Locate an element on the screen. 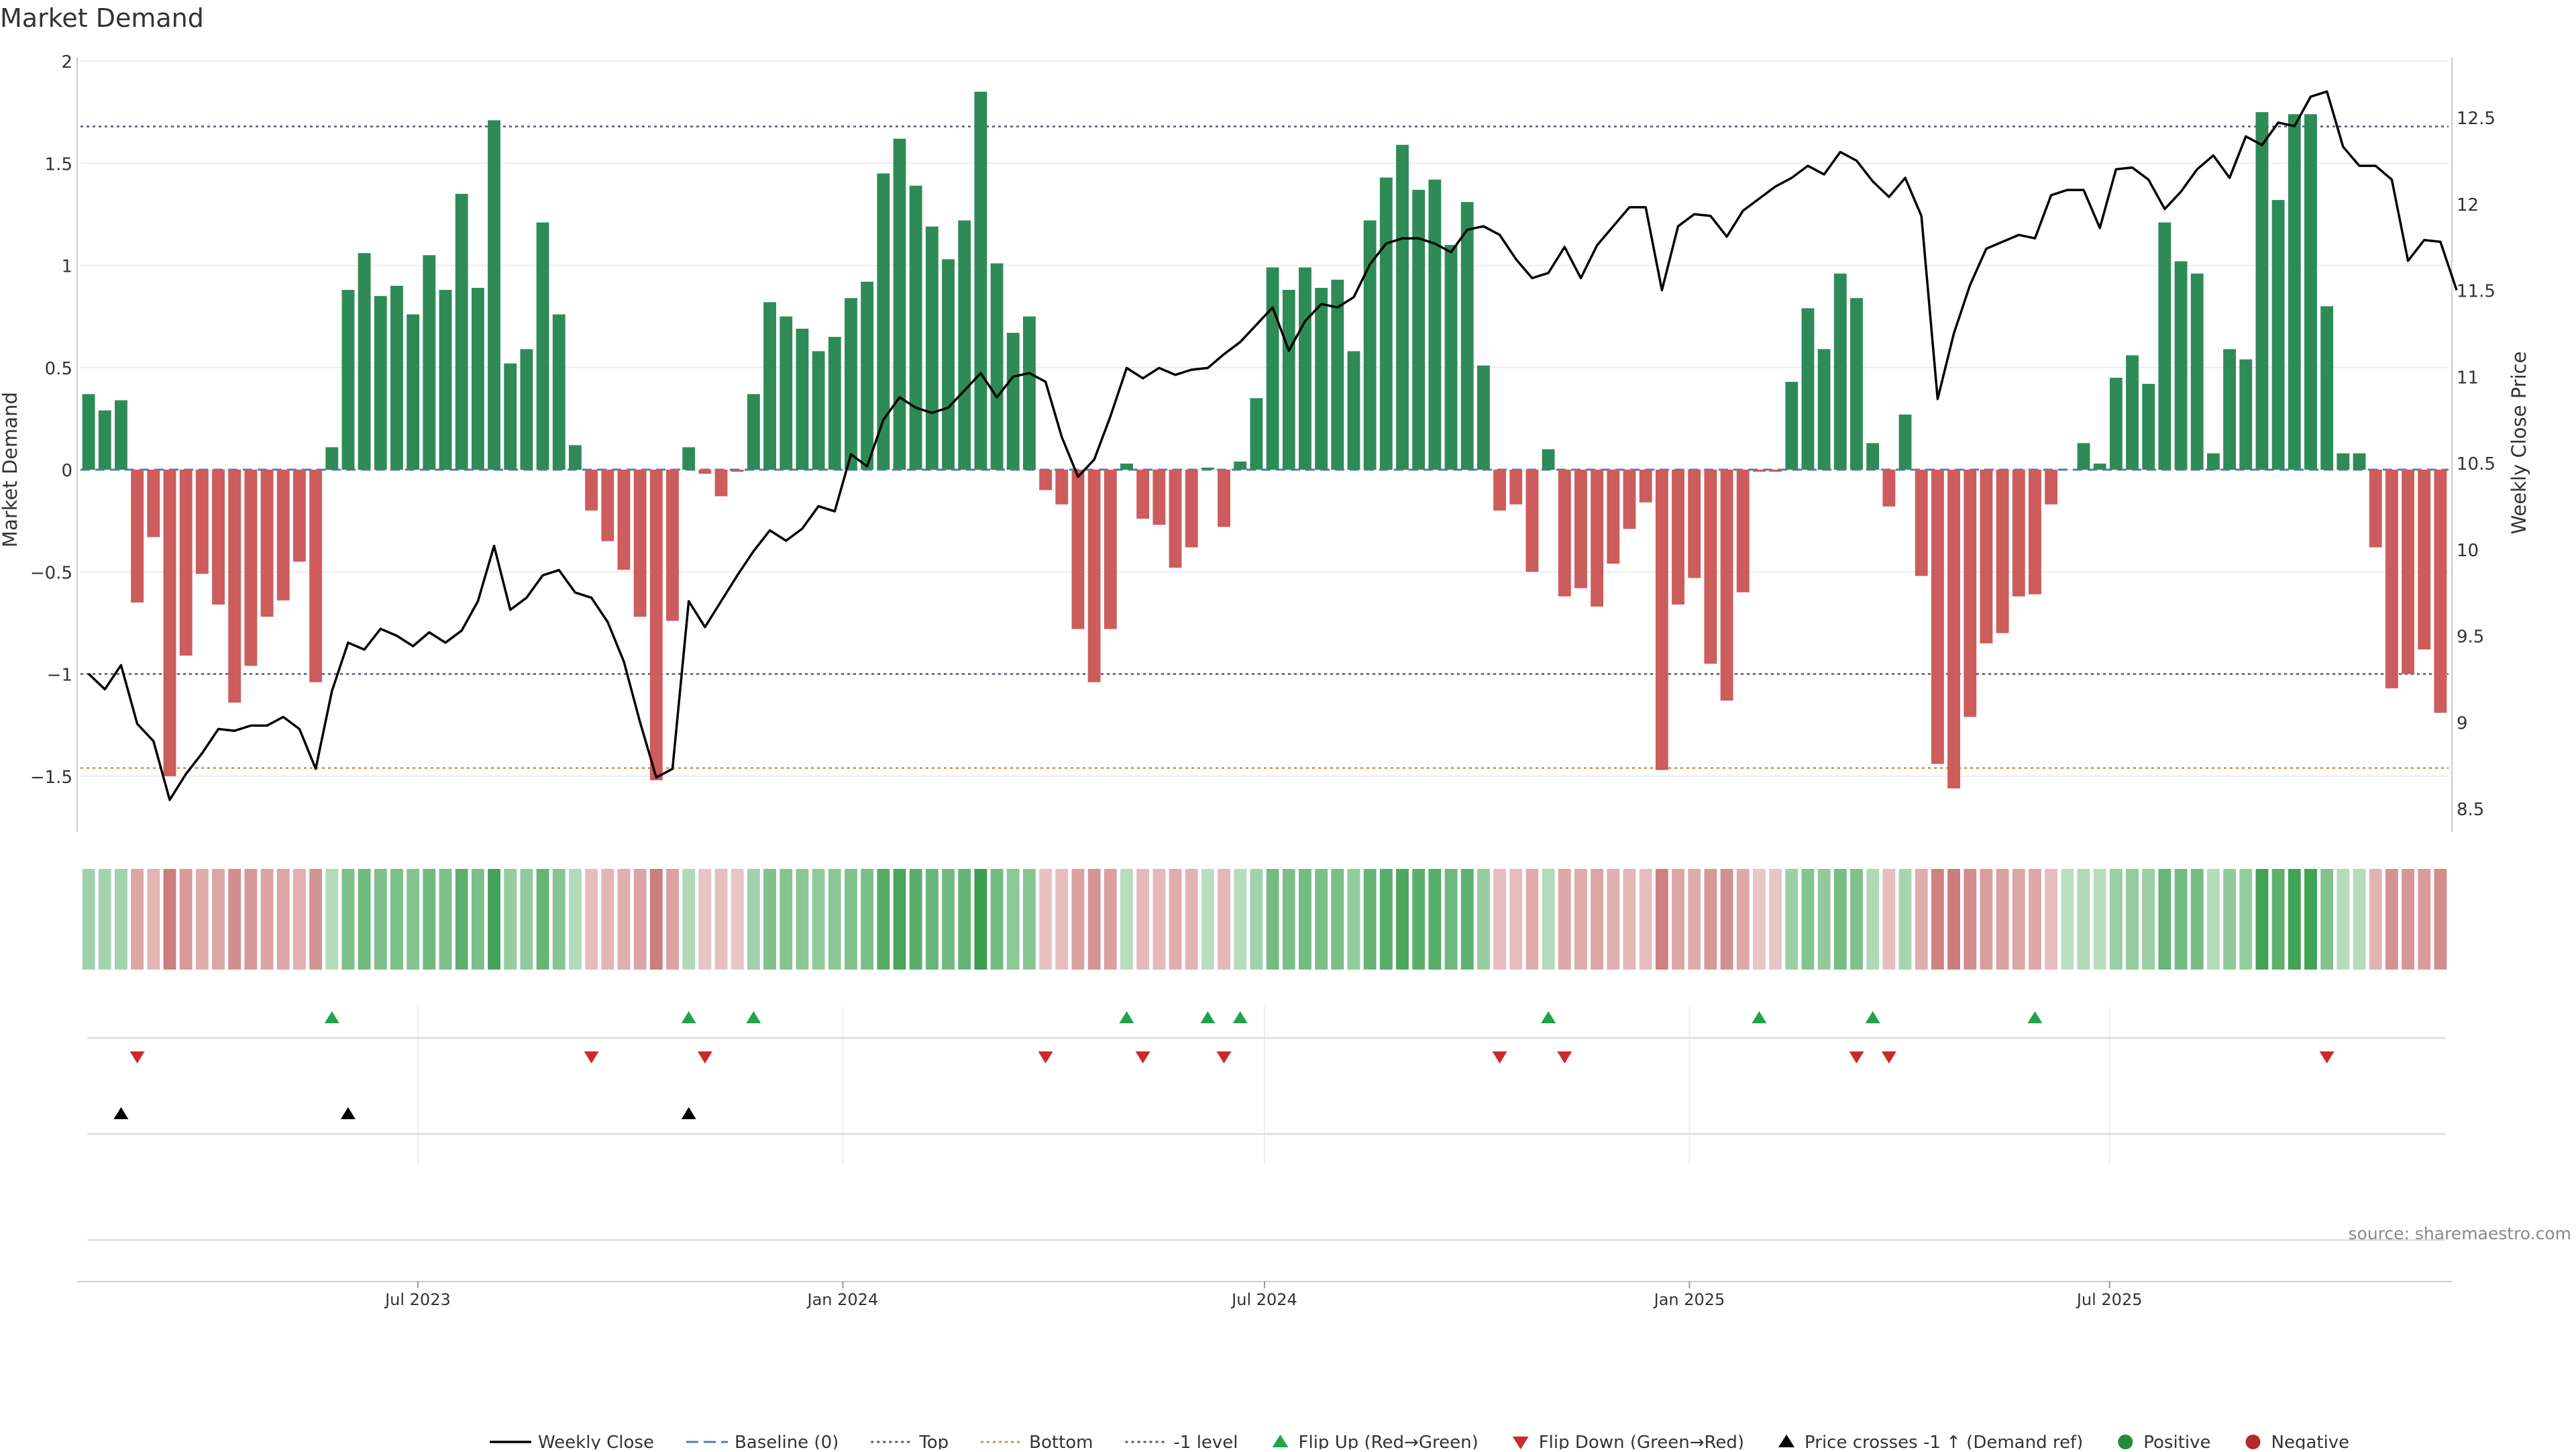 The image size is (2576, 1452). y-tick-left-label: 2 is located at coordinates (66, 62).